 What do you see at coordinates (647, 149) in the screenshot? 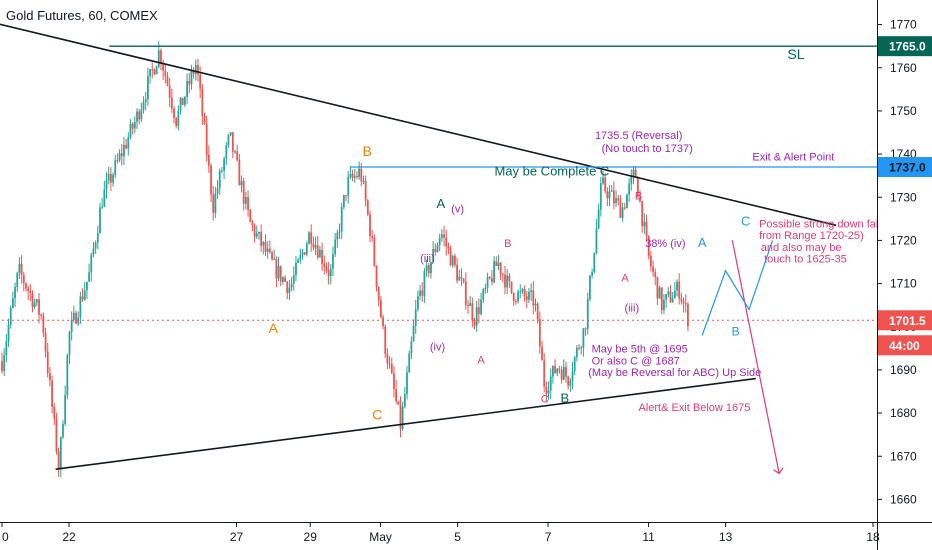
I see `annotation-14: (No touch to 1737)` at bounding box center [647, 149].